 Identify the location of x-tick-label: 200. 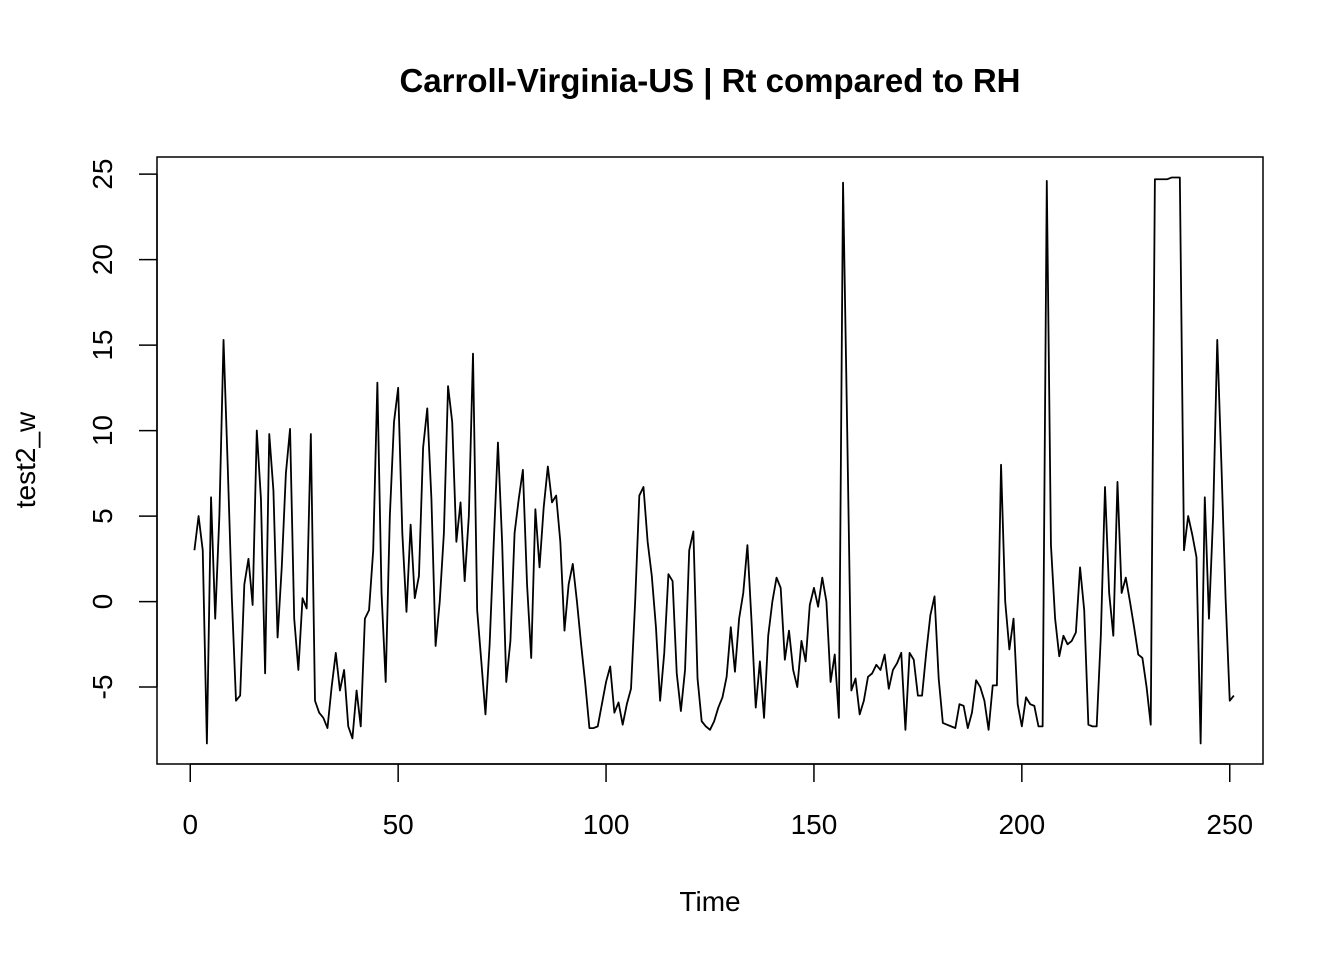
(1021, 824).